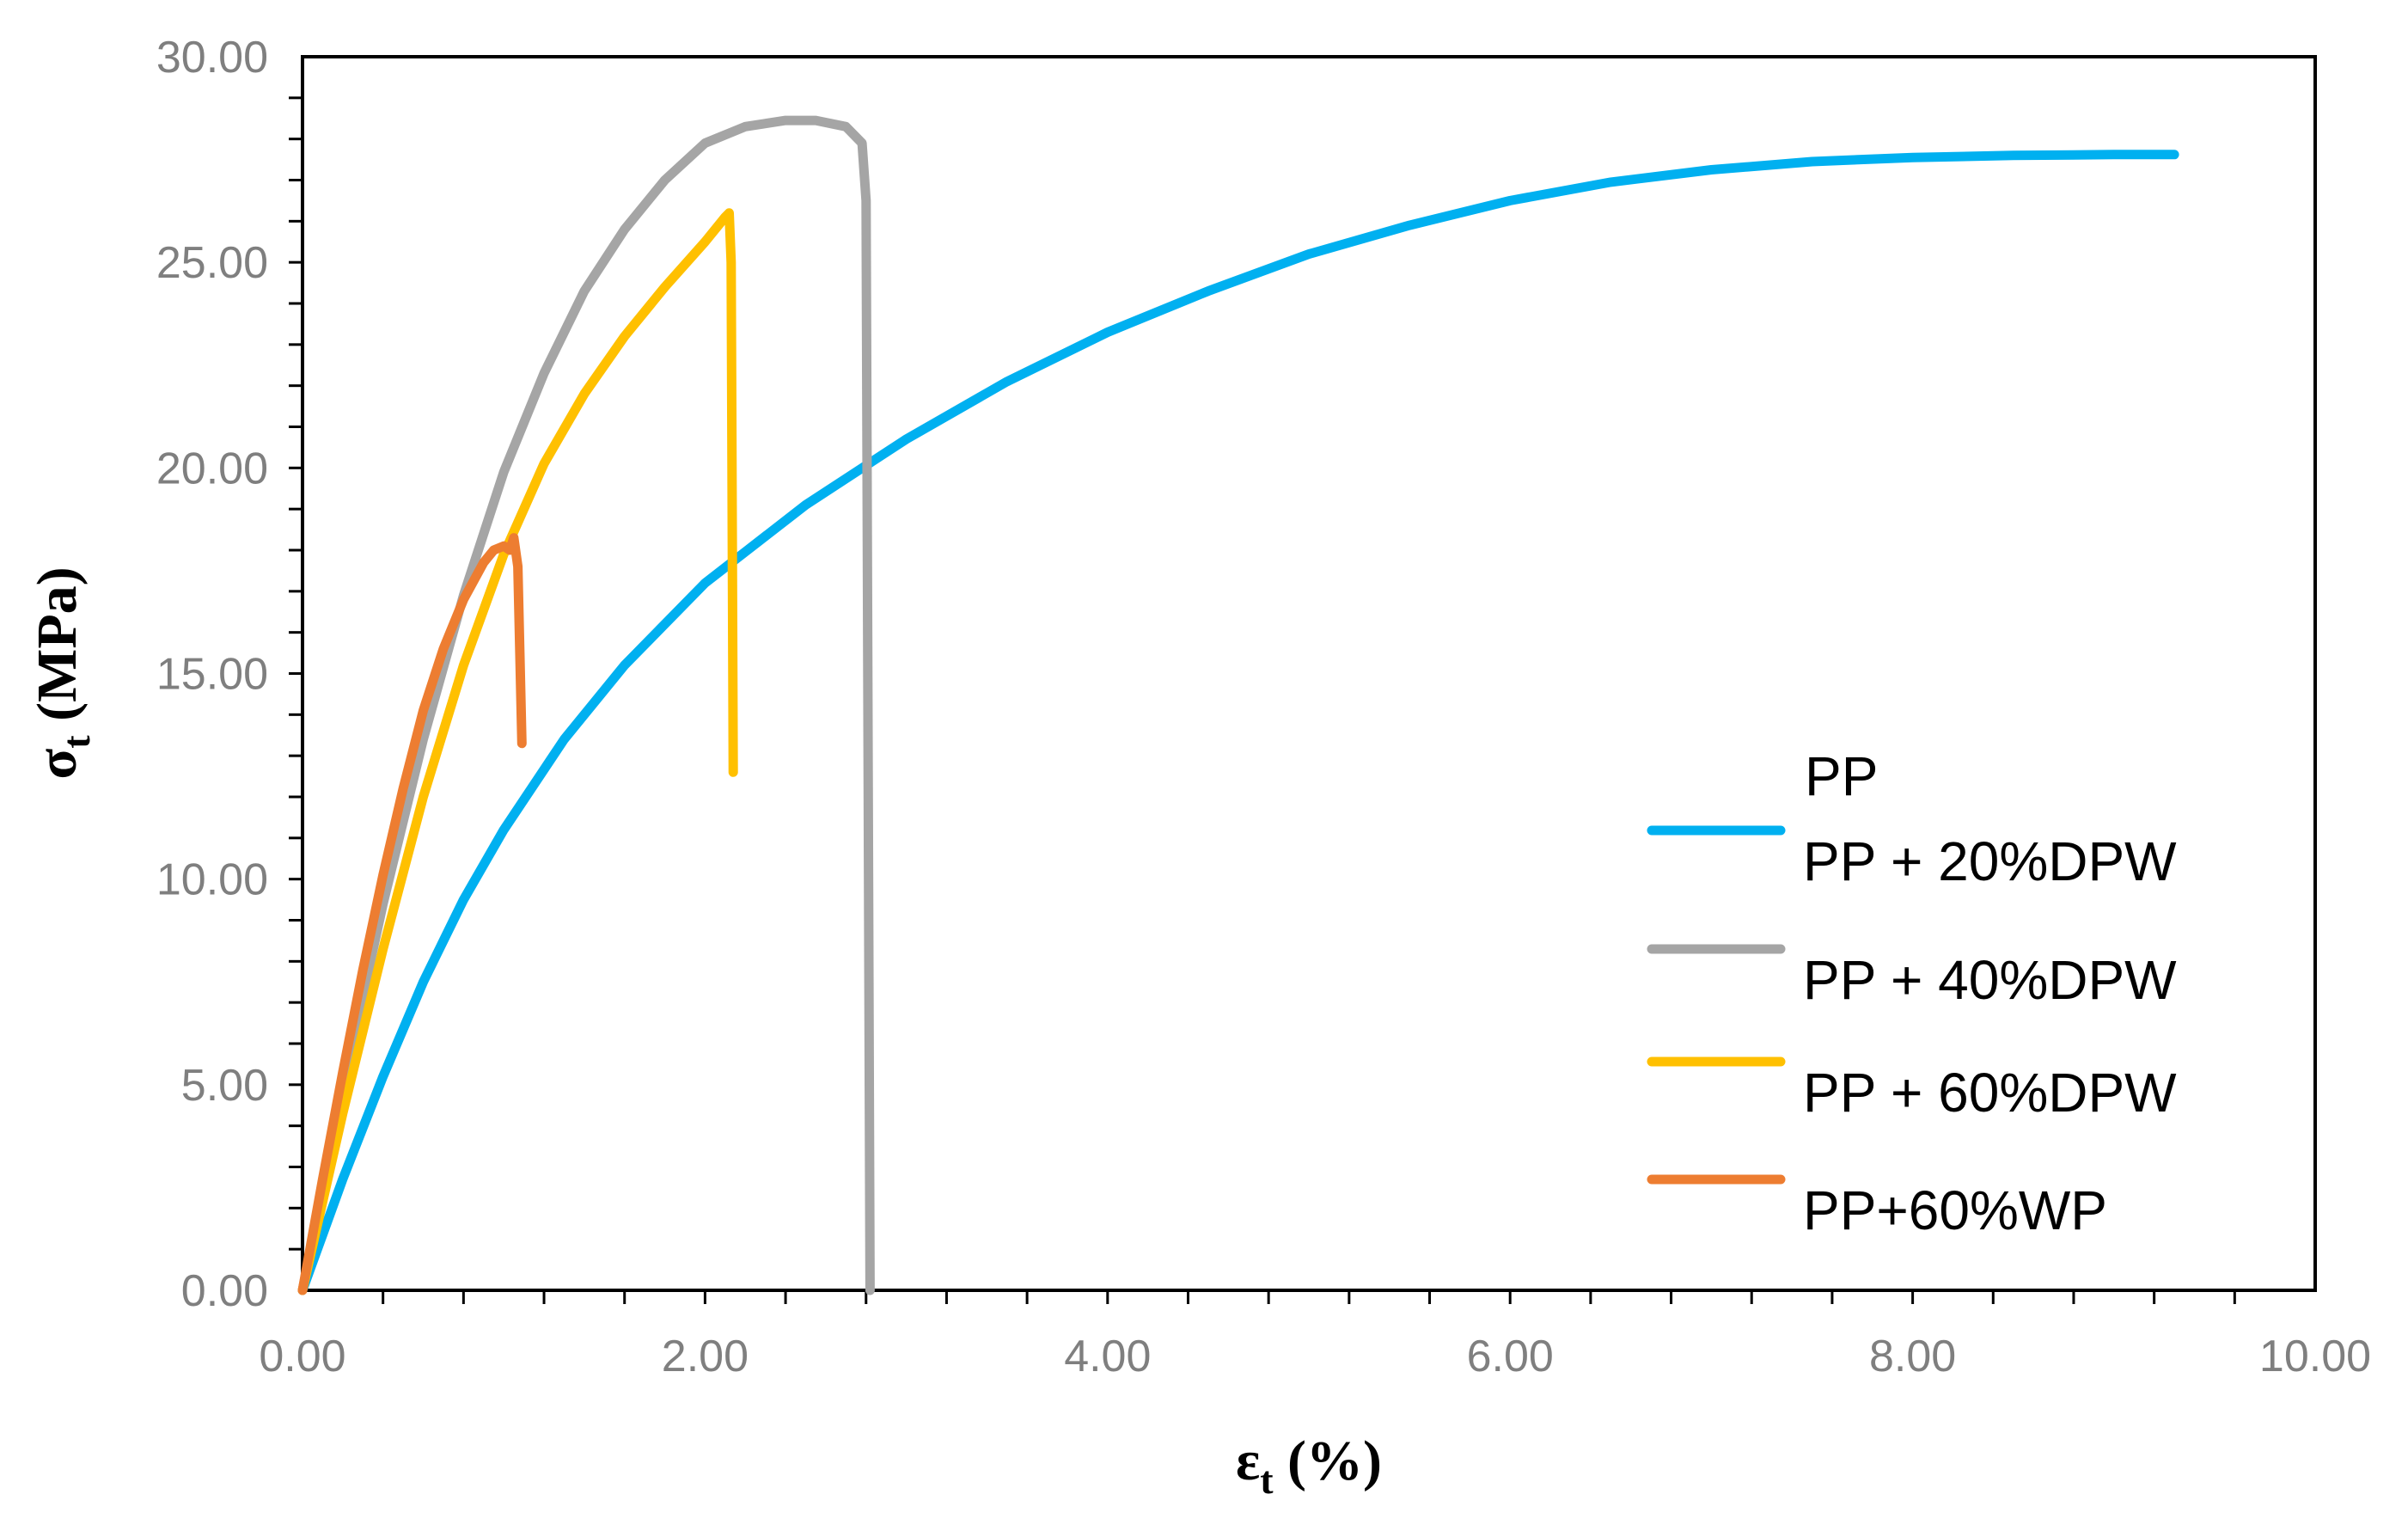  I want to click on x-tick-label: 10.00, so click(2315, 1356).